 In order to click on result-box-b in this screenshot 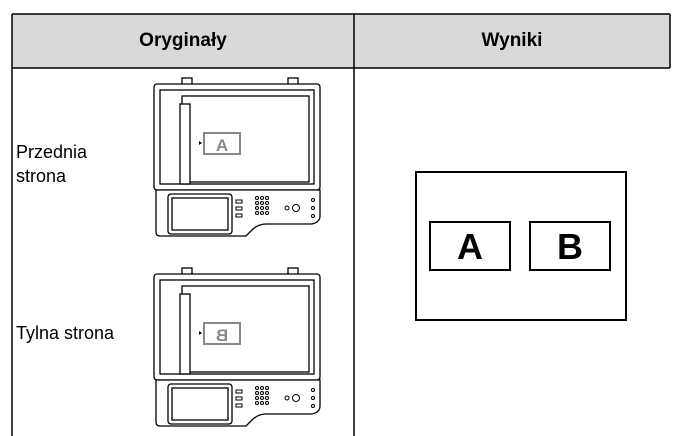, I will do `click(570, 246)`.